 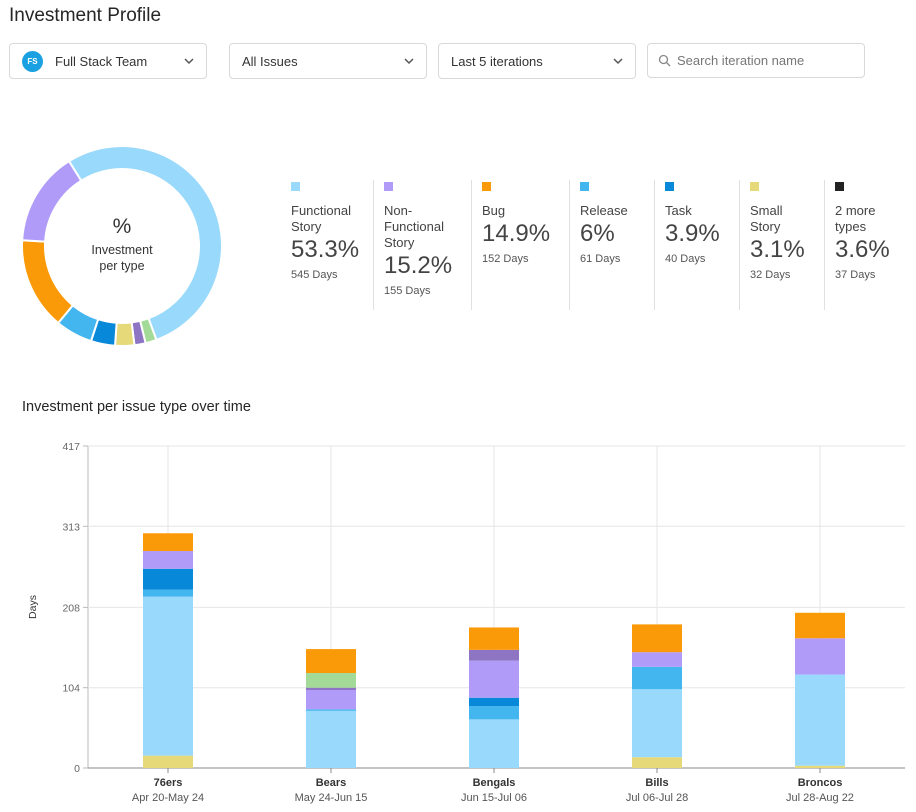 What do you see at coordinates (820, 798) in the screenshot?
I see `x-tick-sublabel: Jul 28-Aug 22` at bounding box center [820, 798].